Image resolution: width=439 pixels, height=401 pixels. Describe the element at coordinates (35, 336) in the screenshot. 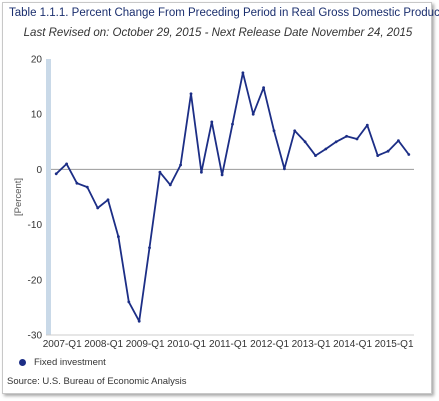

I see `y-tick-label: -30` at that location.